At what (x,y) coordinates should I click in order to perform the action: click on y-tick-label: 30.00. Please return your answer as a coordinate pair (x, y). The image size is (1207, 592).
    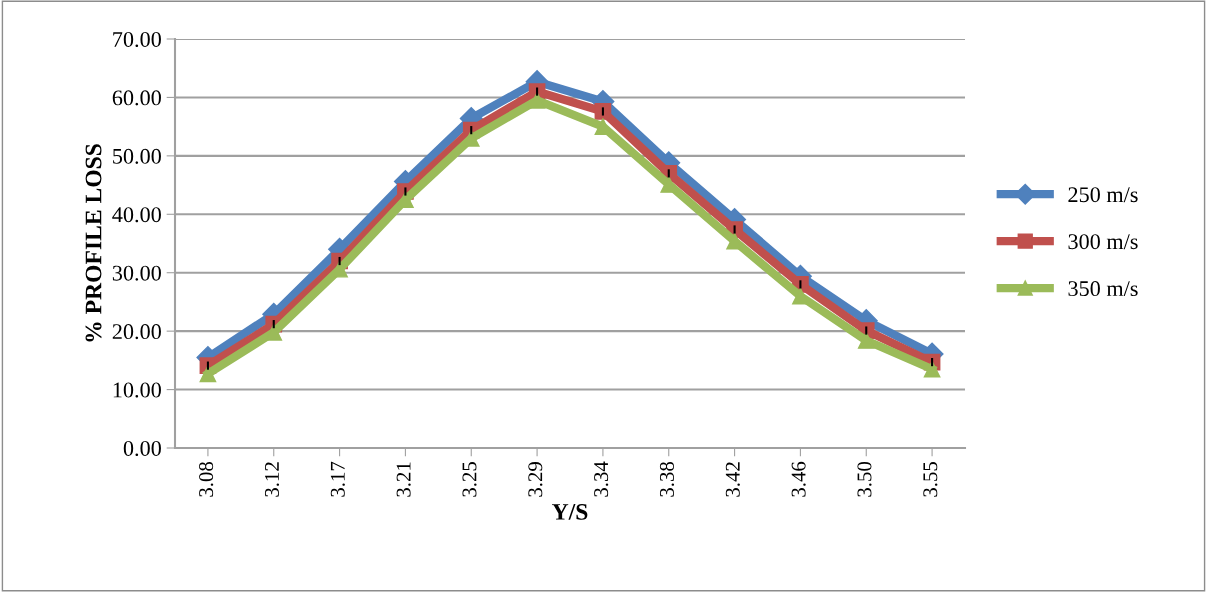
    Looking at the image, I should click on (136, 273).